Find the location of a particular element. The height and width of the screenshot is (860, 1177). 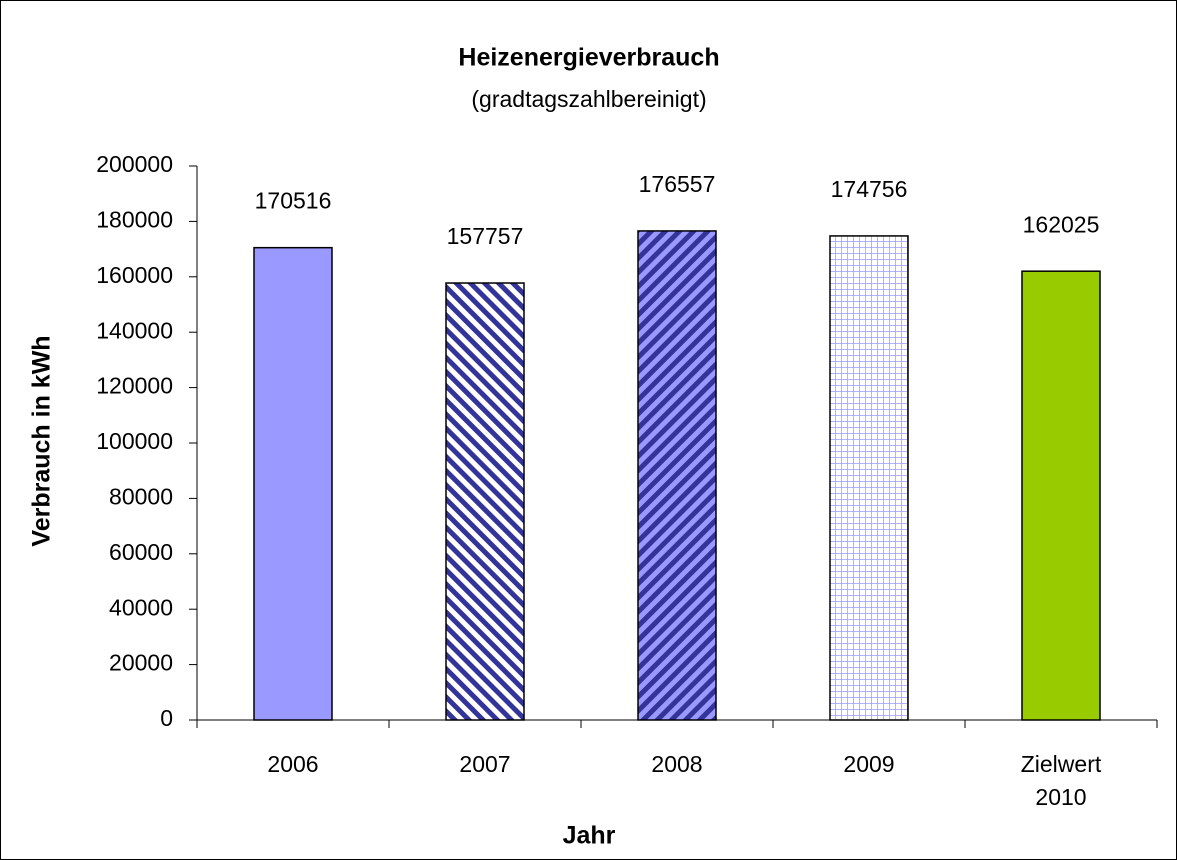

y-tick-label: 0 is located at coordinates (166, 718).